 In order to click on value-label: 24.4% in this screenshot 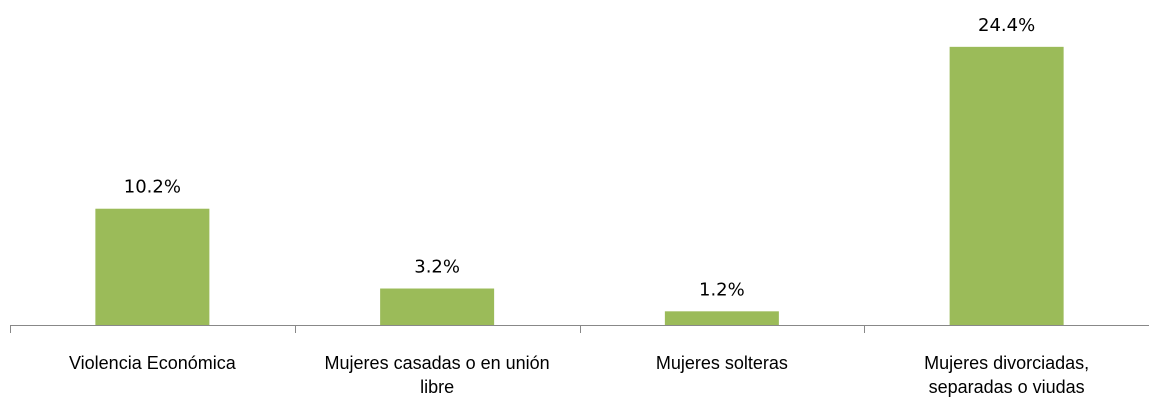, I will do `click(1006, 25)`.